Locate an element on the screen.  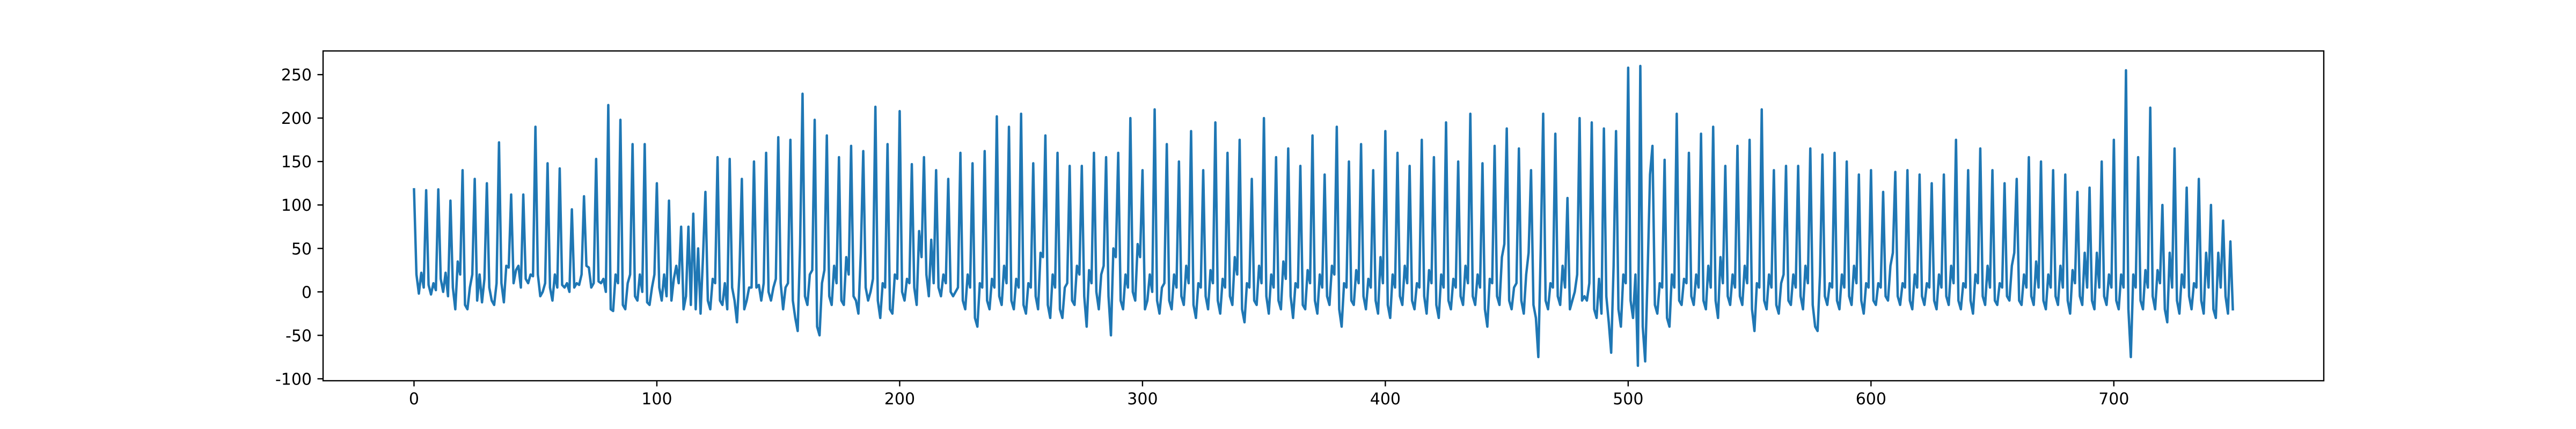
y-tick-label: -100 is located at coordinates (293, 379).